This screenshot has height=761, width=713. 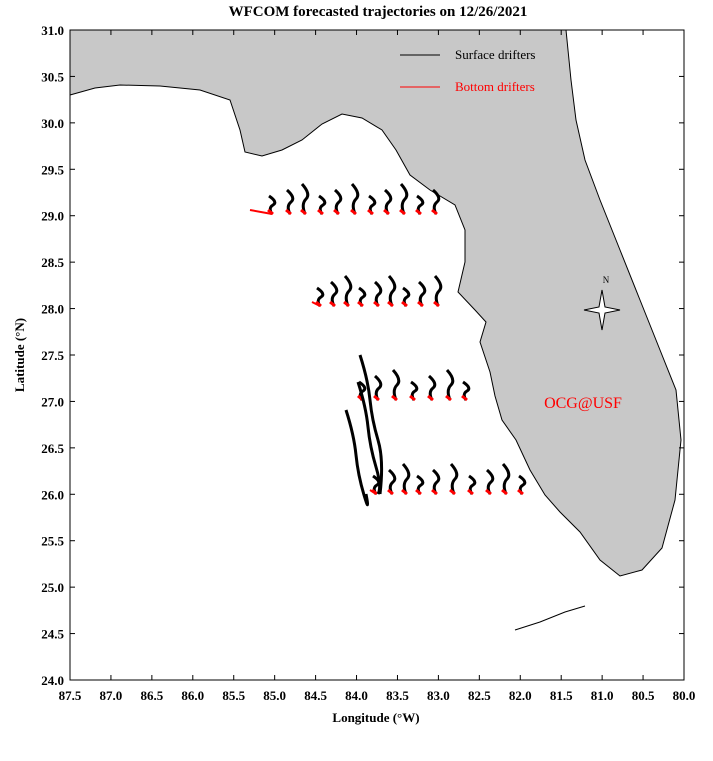 I want to click on x-tick-label: 80.0, so click(x=684, y=695).